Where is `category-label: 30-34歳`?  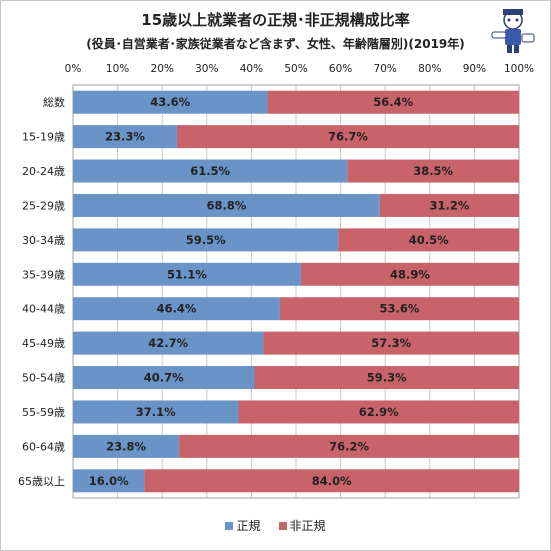
category-label: 30-34歳 is located at coordinates (43, 240).